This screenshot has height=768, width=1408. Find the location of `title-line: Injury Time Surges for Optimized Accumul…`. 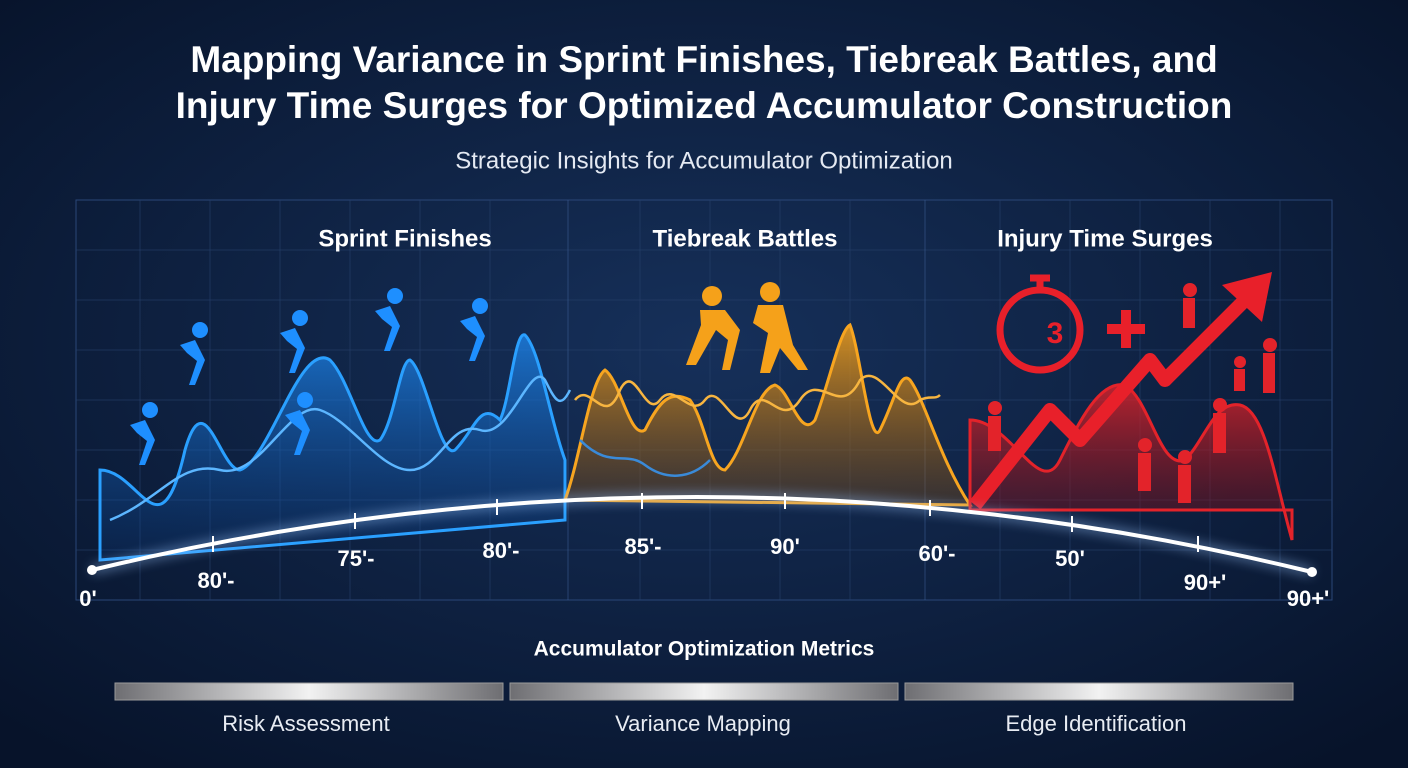

title-line: Injury Time Surges for Optimized Accumul… is located at coordinates (704, 105).